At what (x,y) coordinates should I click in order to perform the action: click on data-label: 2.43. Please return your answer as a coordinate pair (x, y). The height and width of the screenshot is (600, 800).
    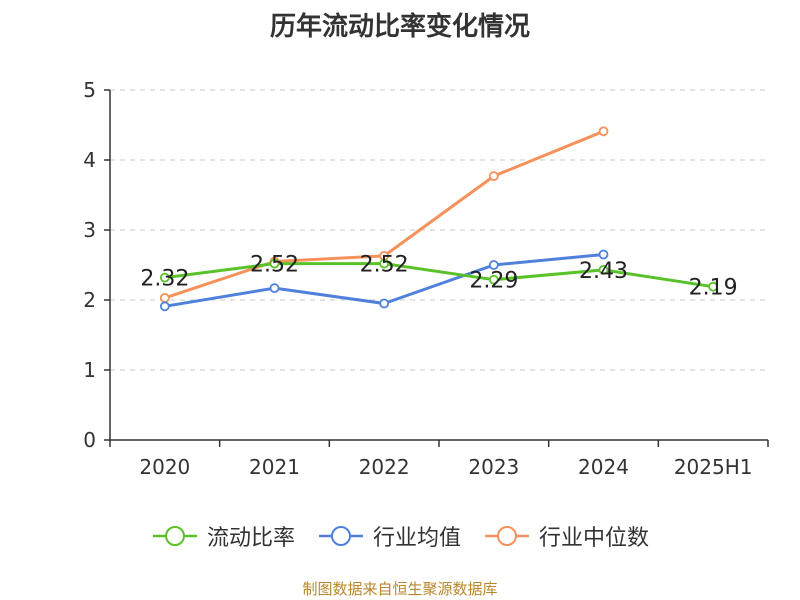
    Looking at the image, I should click on (603, 271).